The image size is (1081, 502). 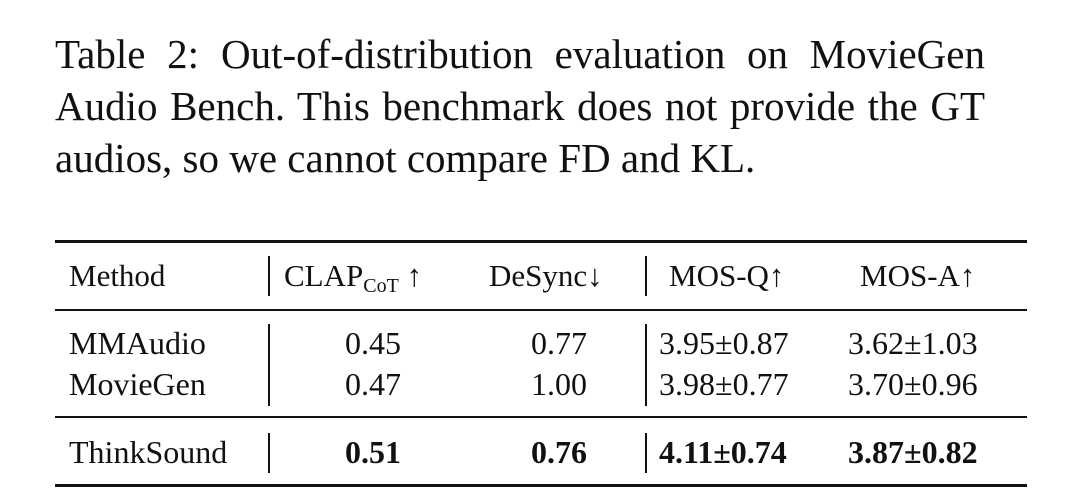 What do you see at coordinates (546, 275) in the screenshot?
I see `header-desync: DeSync↓` at bounding box center [546, 275].